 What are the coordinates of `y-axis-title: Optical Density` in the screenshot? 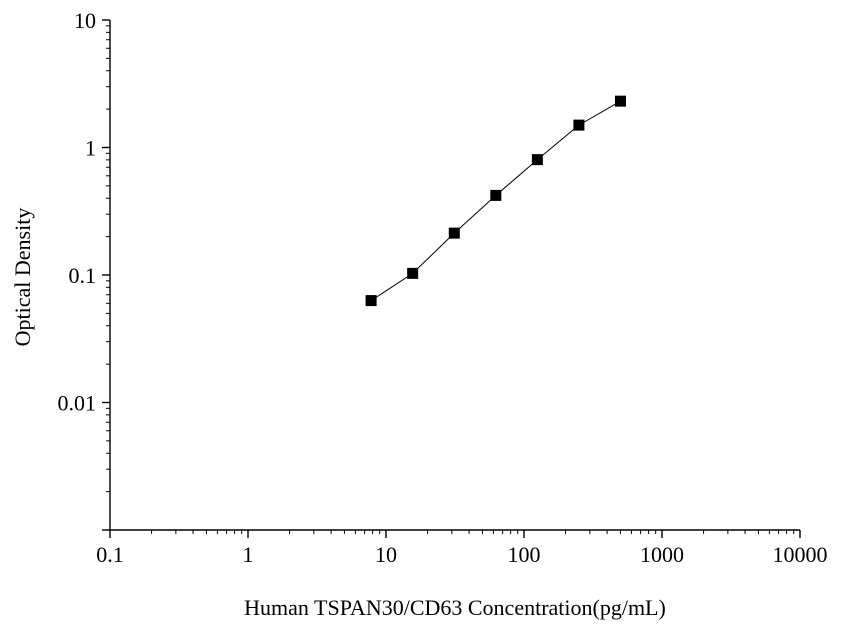 It's located at (22, 277).